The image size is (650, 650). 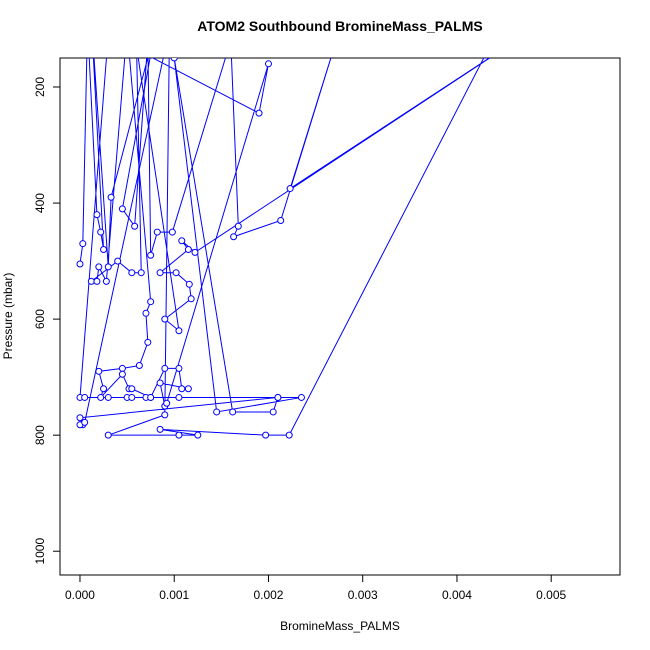 What do you see at coordinates (40, 203) in the screenshot?
I see `y-tick-label: 400` at bounding box center [40, 203].